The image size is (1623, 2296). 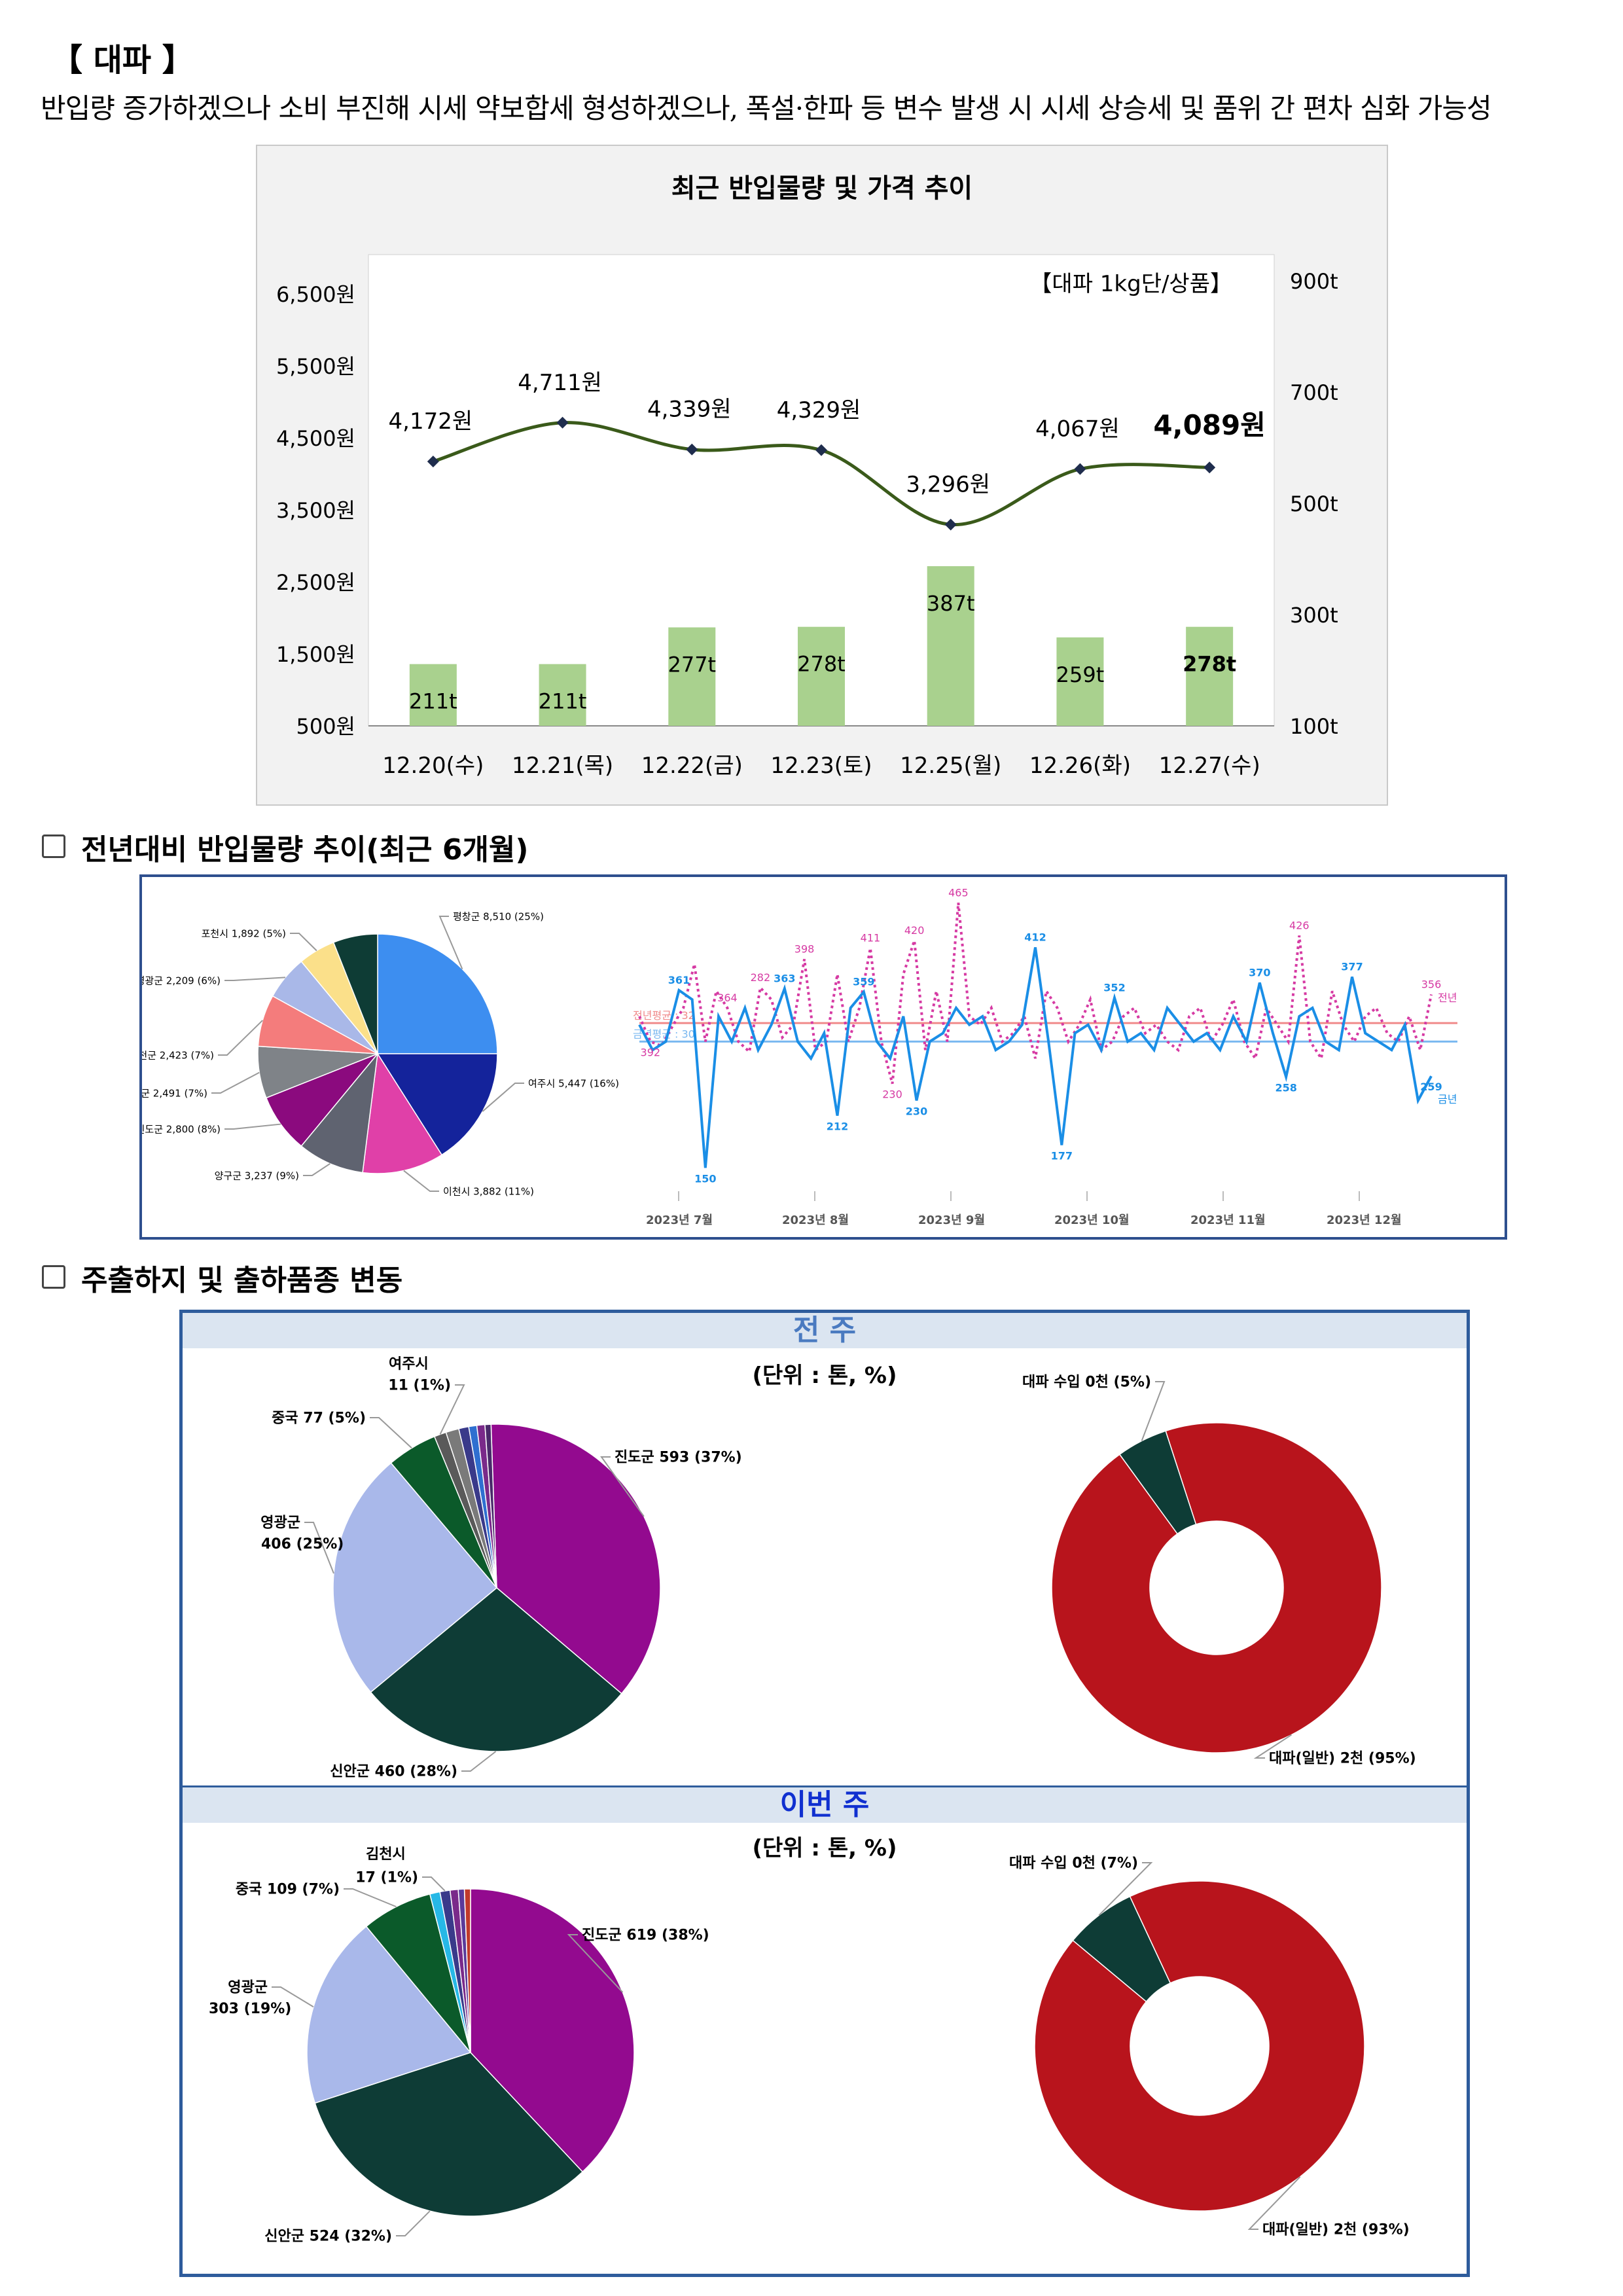 What do you see at coordinates (280, 1523) in the screenshot?
I see `slice-label: 영광군` at bounding box center [280, 1523].